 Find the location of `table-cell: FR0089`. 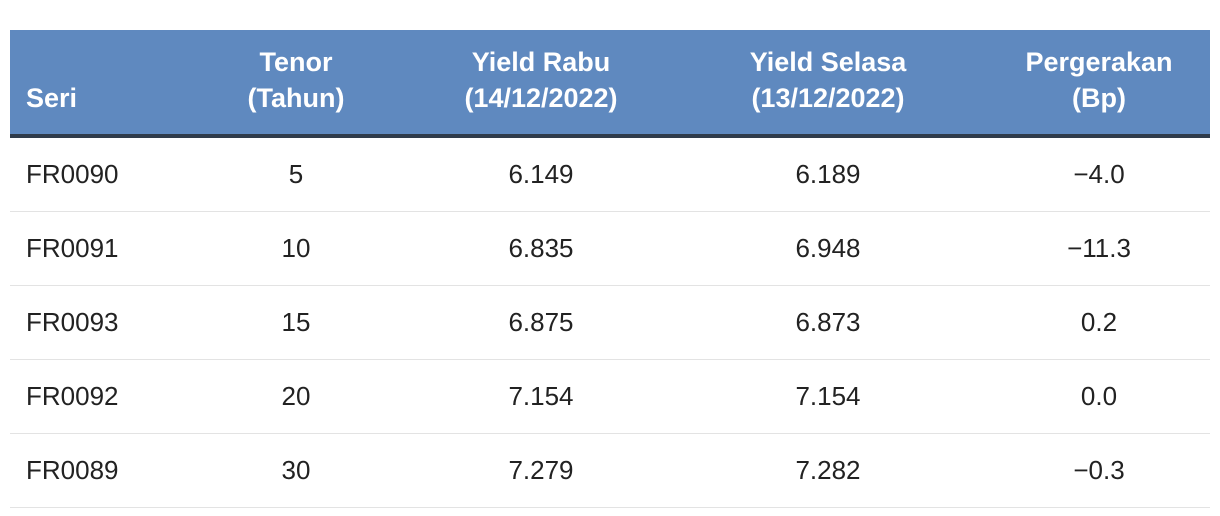

table-cell: FR0089 is located at coordinates (72, 470).